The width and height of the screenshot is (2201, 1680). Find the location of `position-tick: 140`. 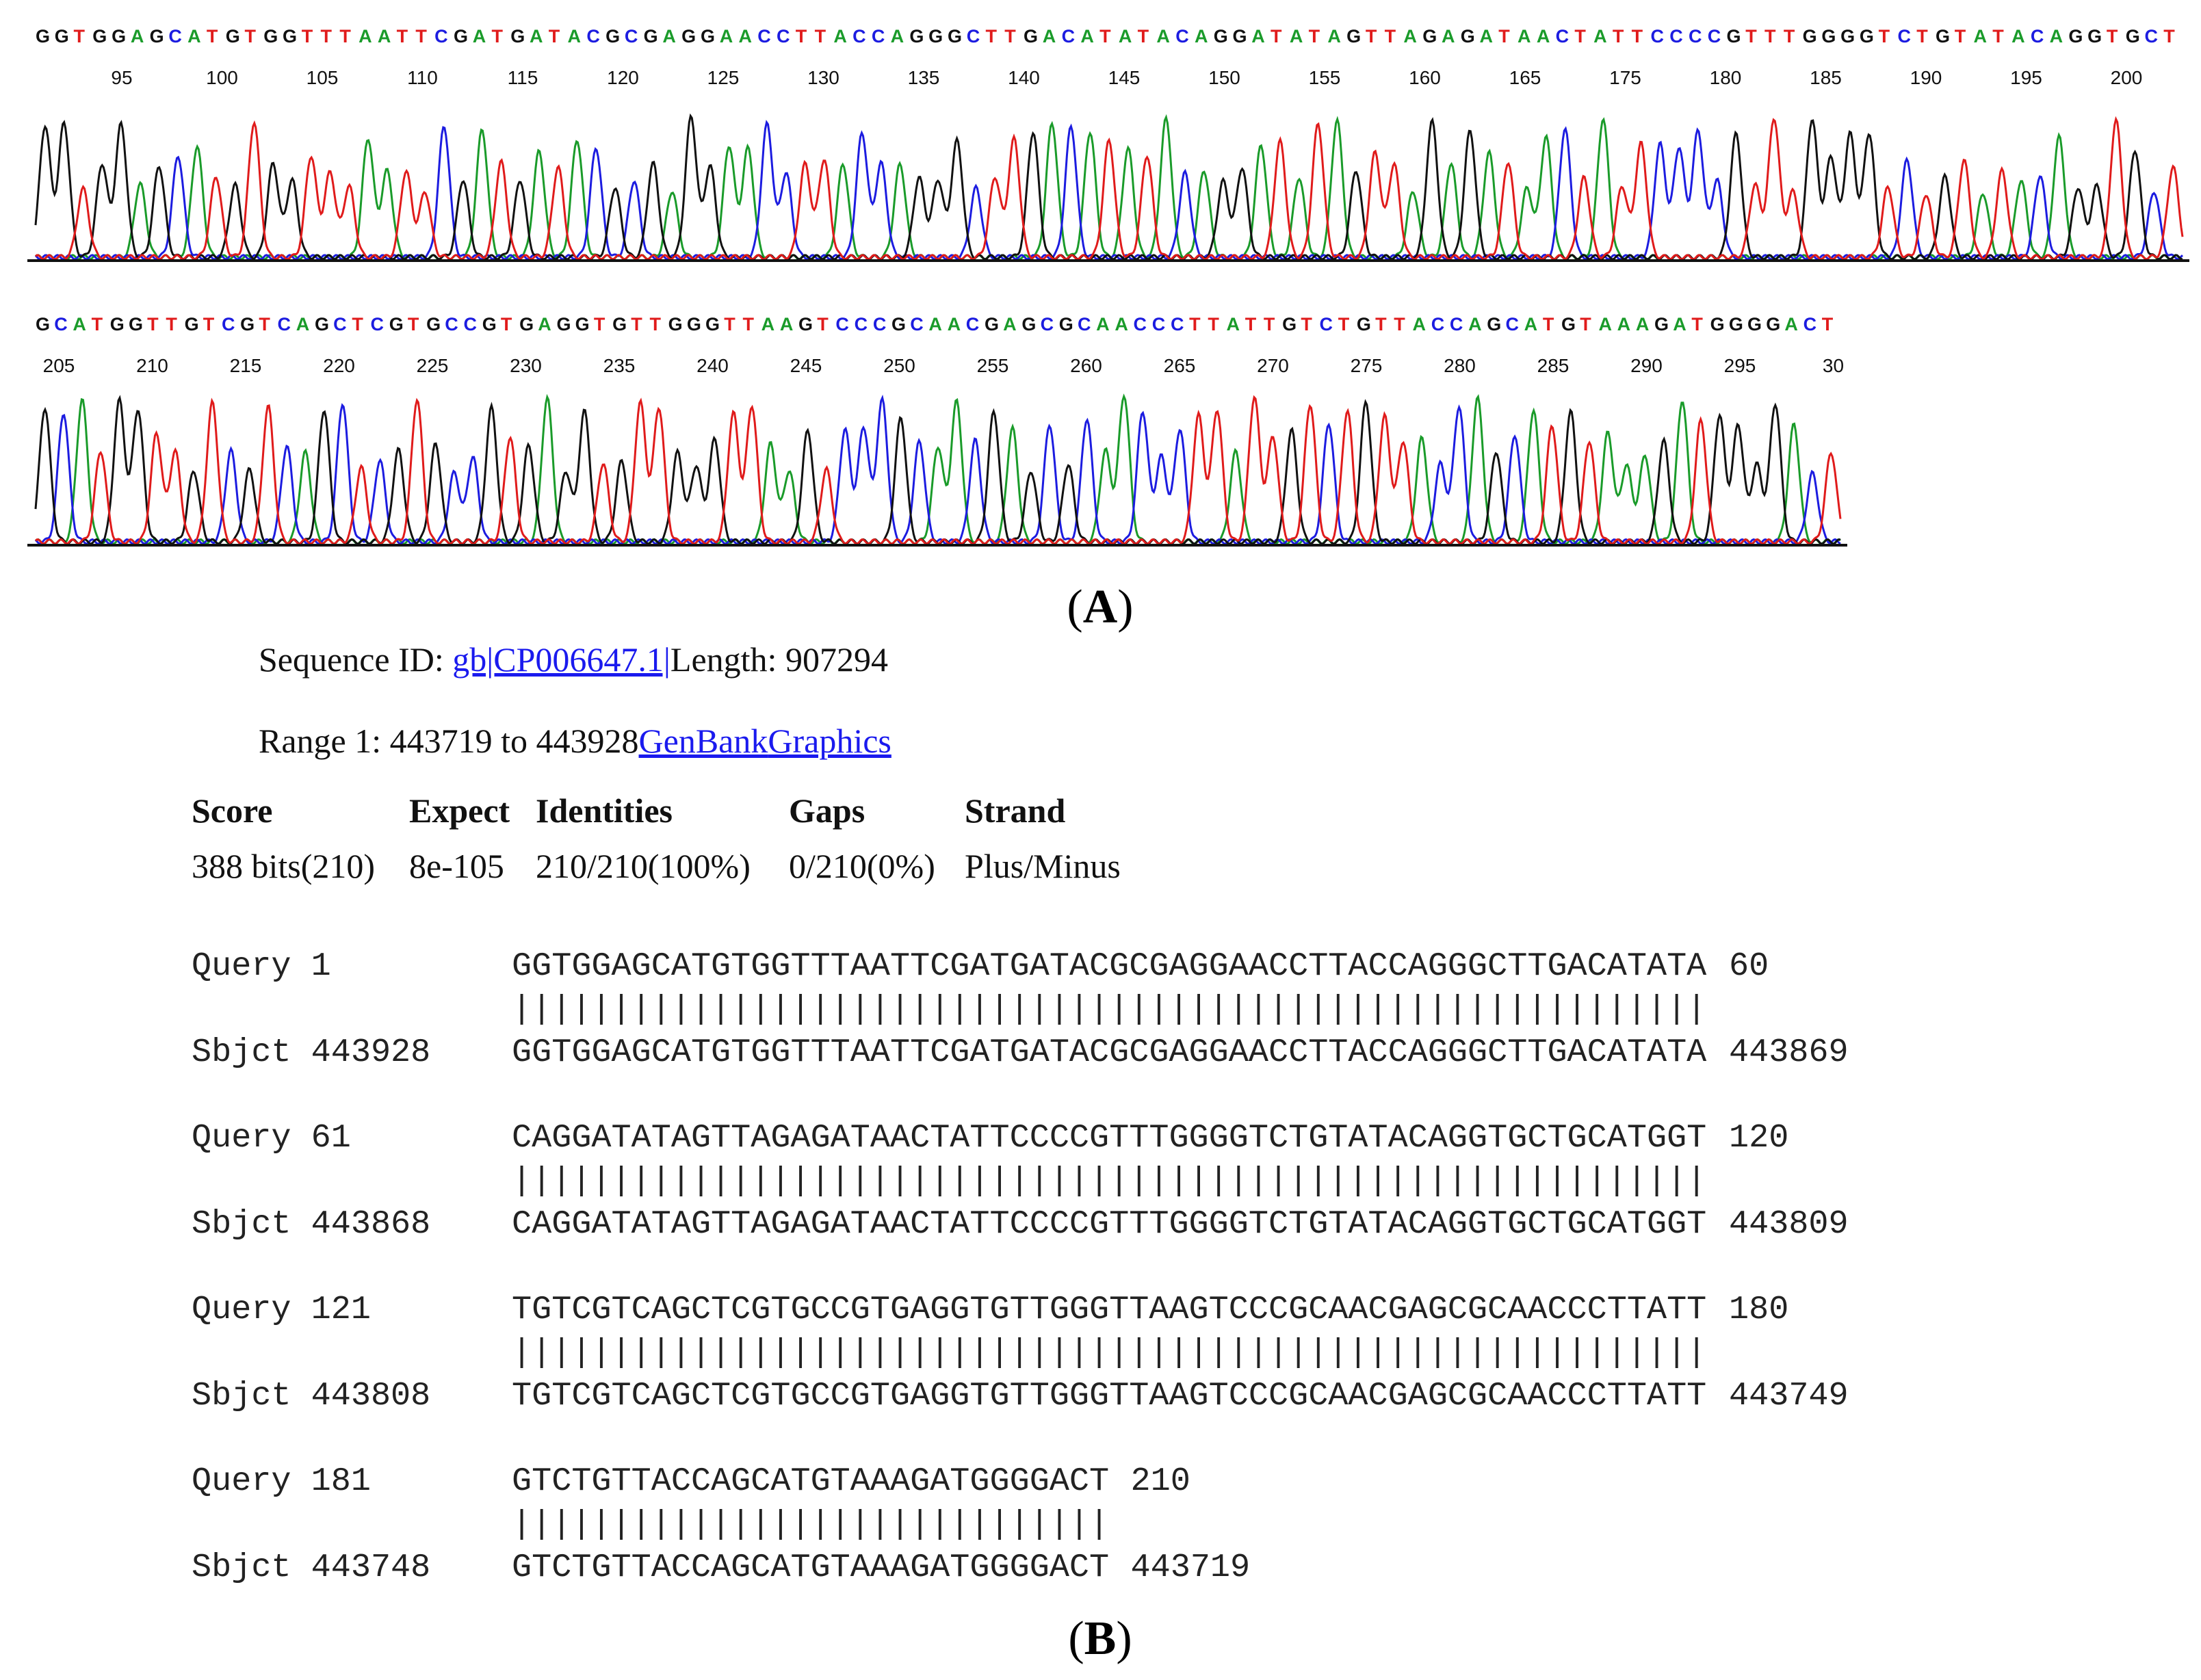

position-tick: 140 is located at coordinates (1024, 77).